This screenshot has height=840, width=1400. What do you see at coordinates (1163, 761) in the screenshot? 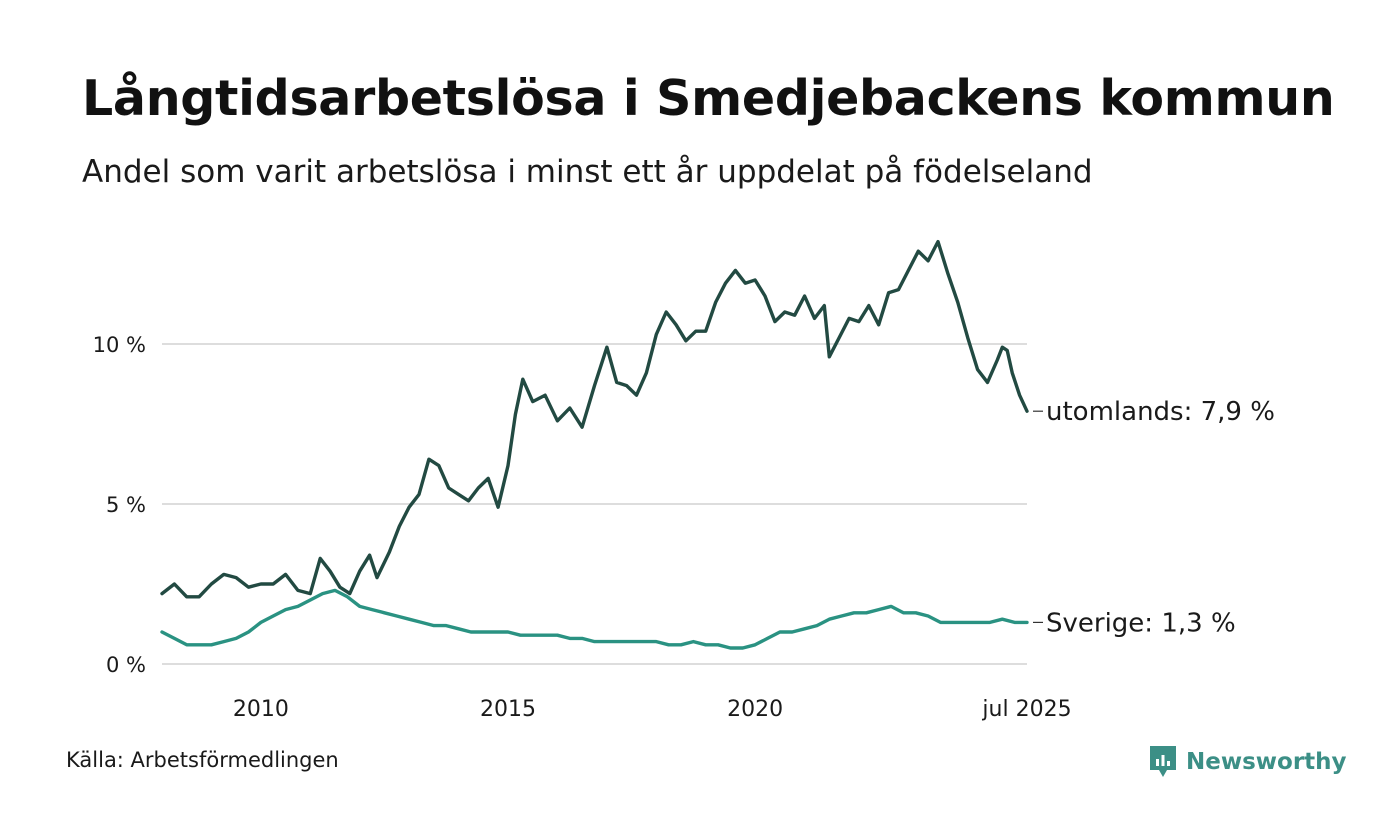
I see `newsworthy-logo-icon` at bounding box center [1163, 761].